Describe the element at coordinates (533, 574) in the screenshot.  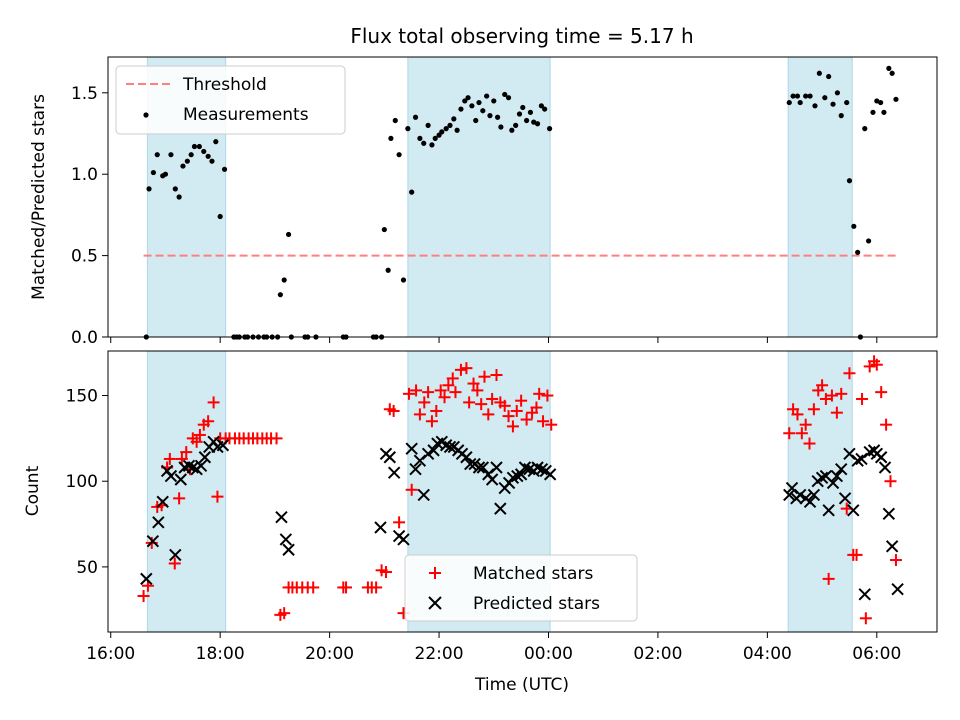
I see `matched-legend-label: Matched stars` at that location.